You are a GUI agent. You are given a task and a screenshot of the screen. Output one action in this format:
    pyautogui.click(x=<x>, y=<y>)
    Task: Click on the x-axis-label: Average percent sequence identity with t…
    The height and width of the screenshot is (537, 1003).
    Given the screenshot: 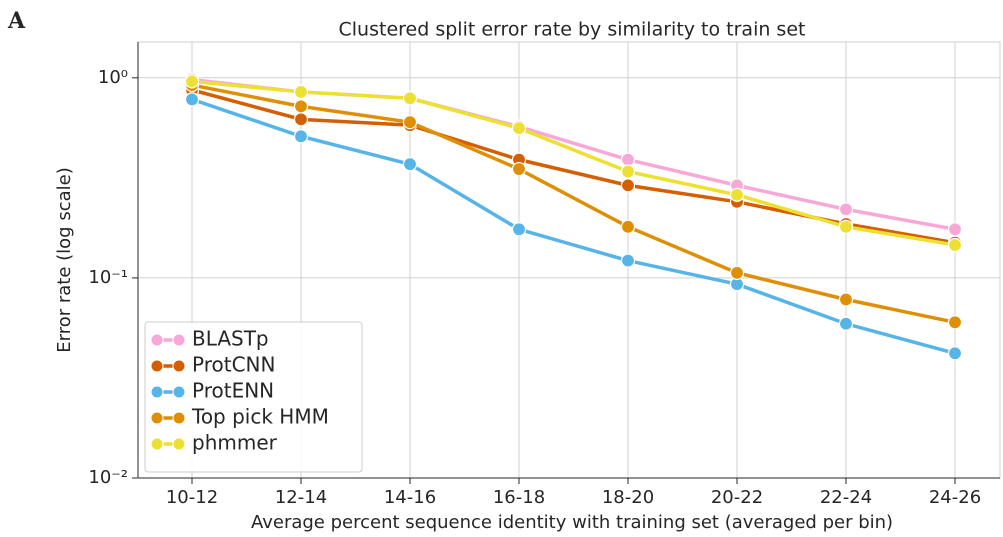 What is the action you would take?
    pyautogui.click(x=572, y=522)
    